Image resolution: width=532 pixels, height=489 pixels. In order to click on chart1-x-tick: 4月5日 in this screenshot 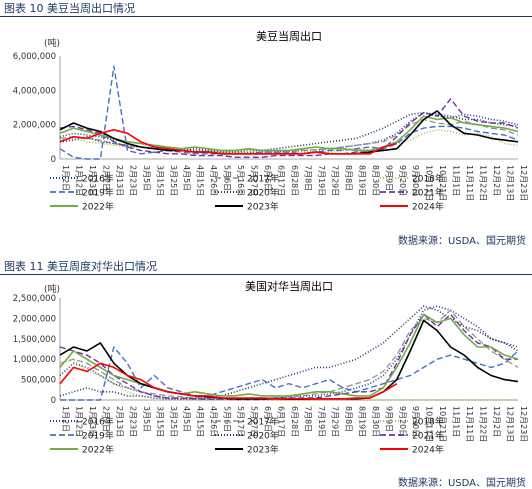, I will do `click(186, 178)`.